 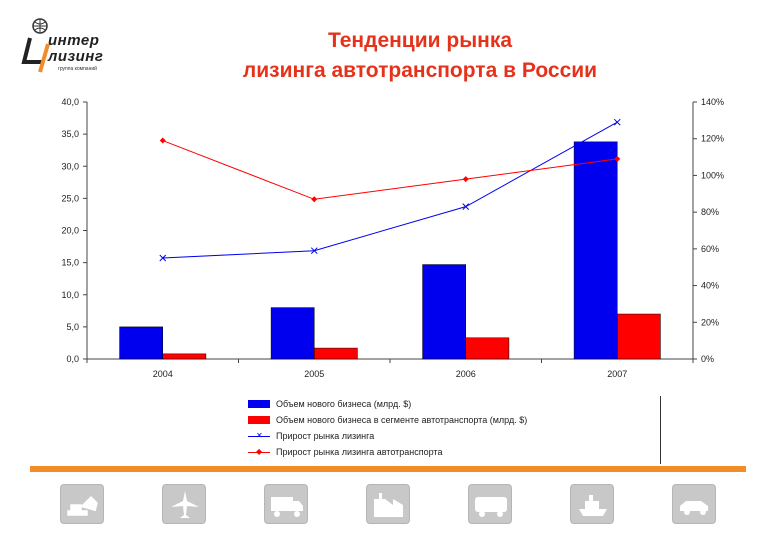 What do you see at coordinates (617, 374) in the screenshot?
I see `x-tick-label: 2007` at bounding box center [617, 374].